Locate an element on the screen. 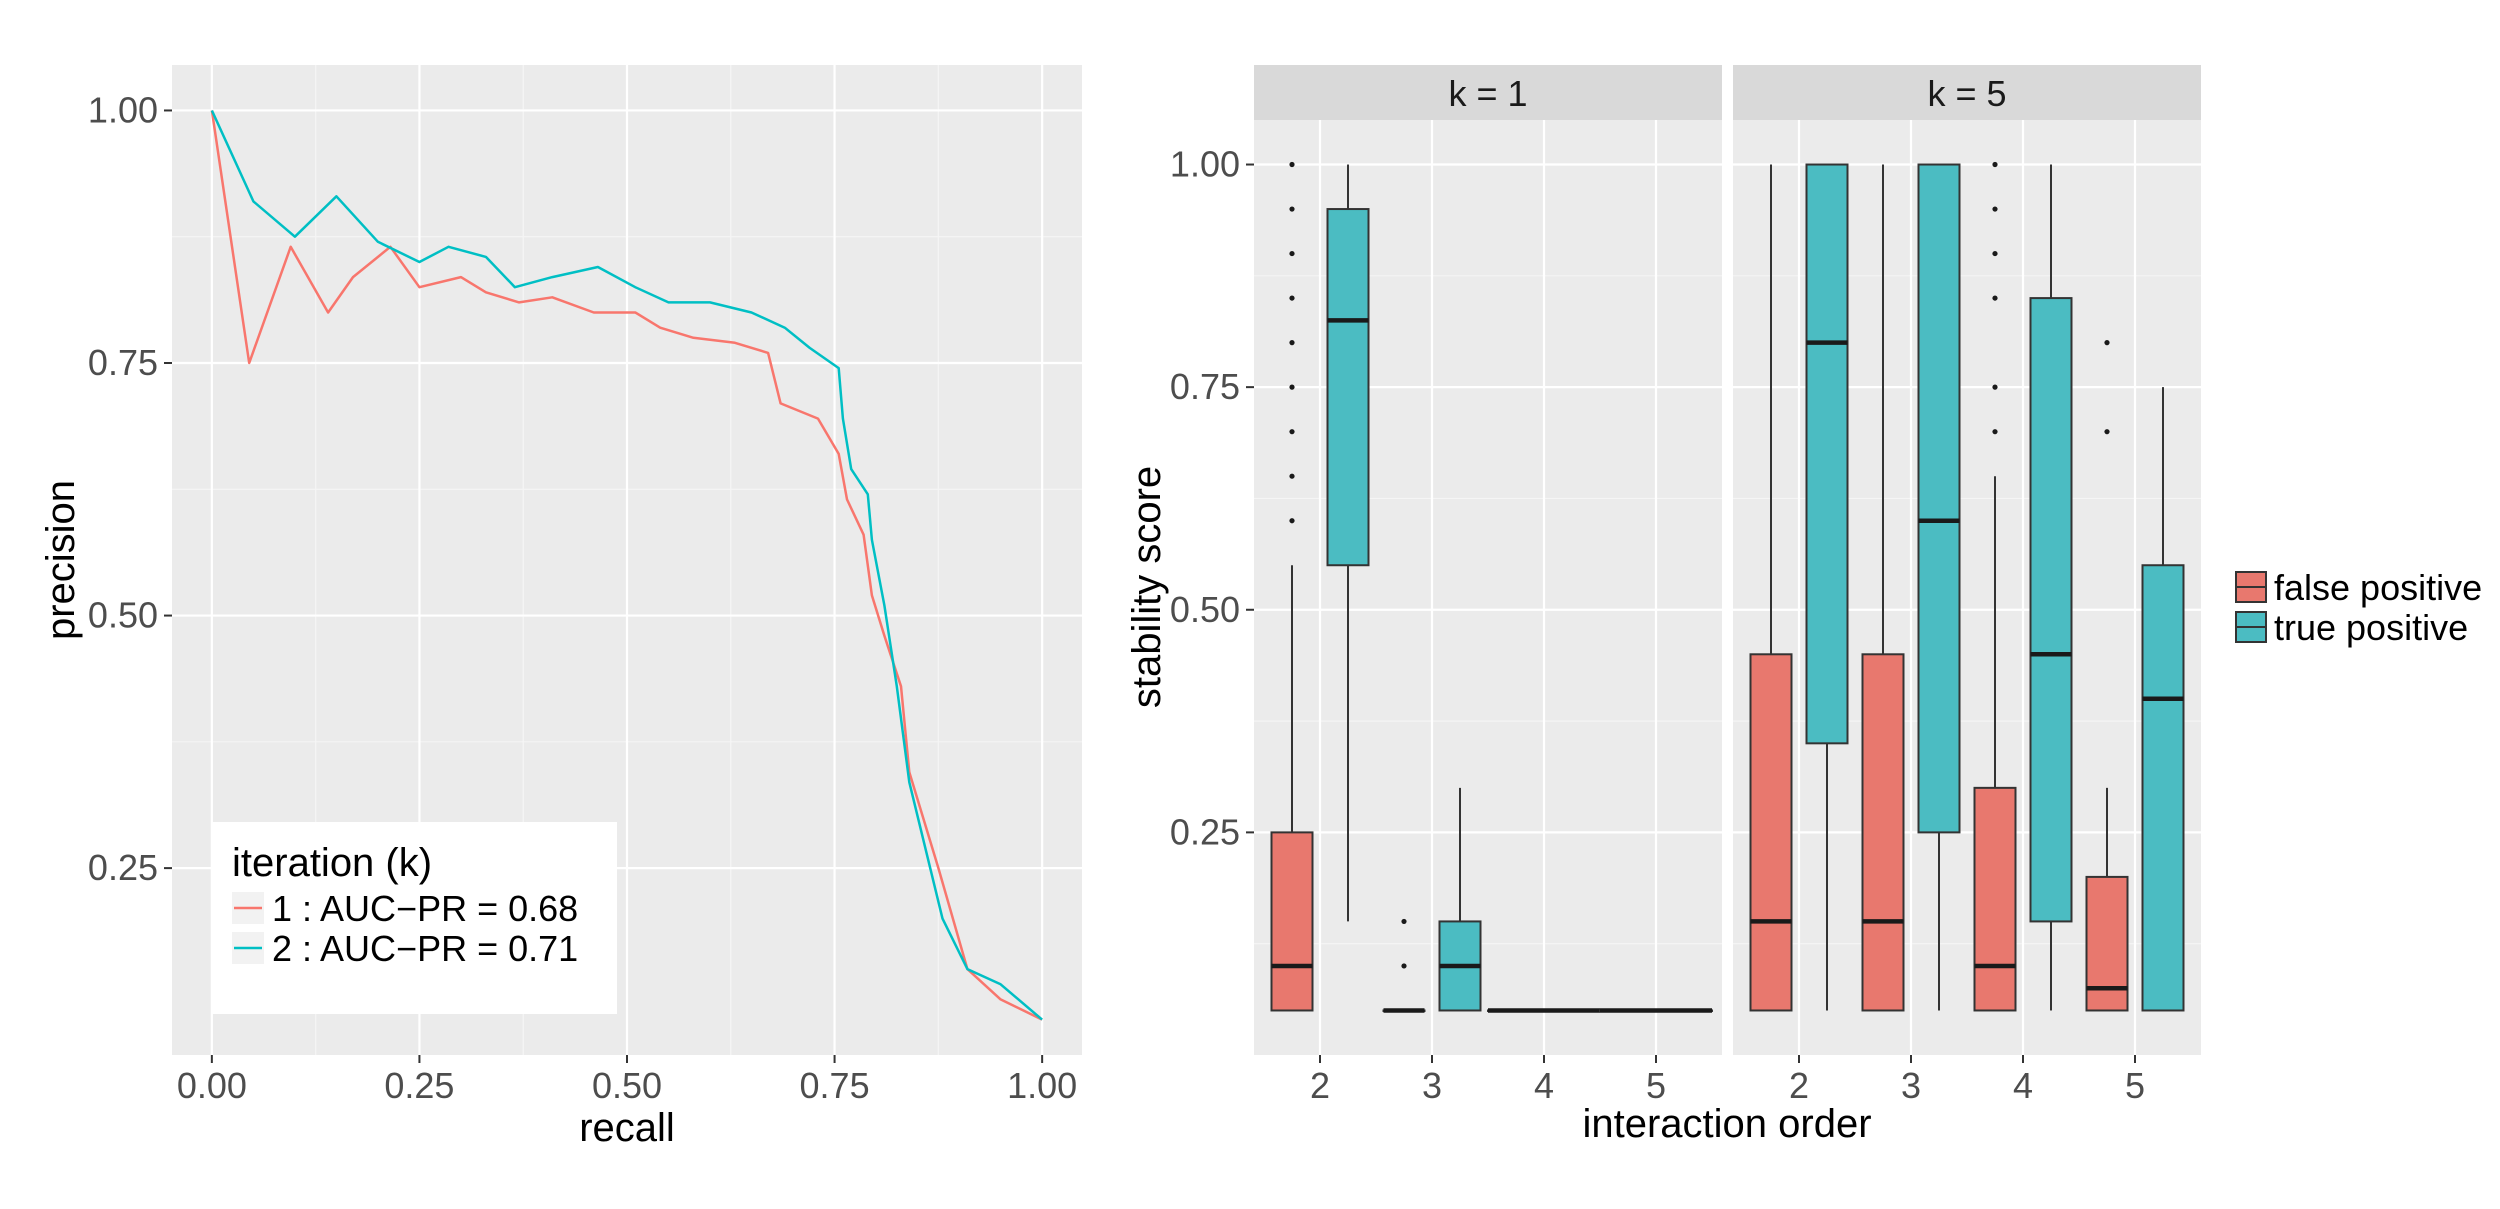 Image resolution: width=2500 pixels, height=1209 pixels. box-y-tick-label: 0.25 is located at coordinates (1205, 831).